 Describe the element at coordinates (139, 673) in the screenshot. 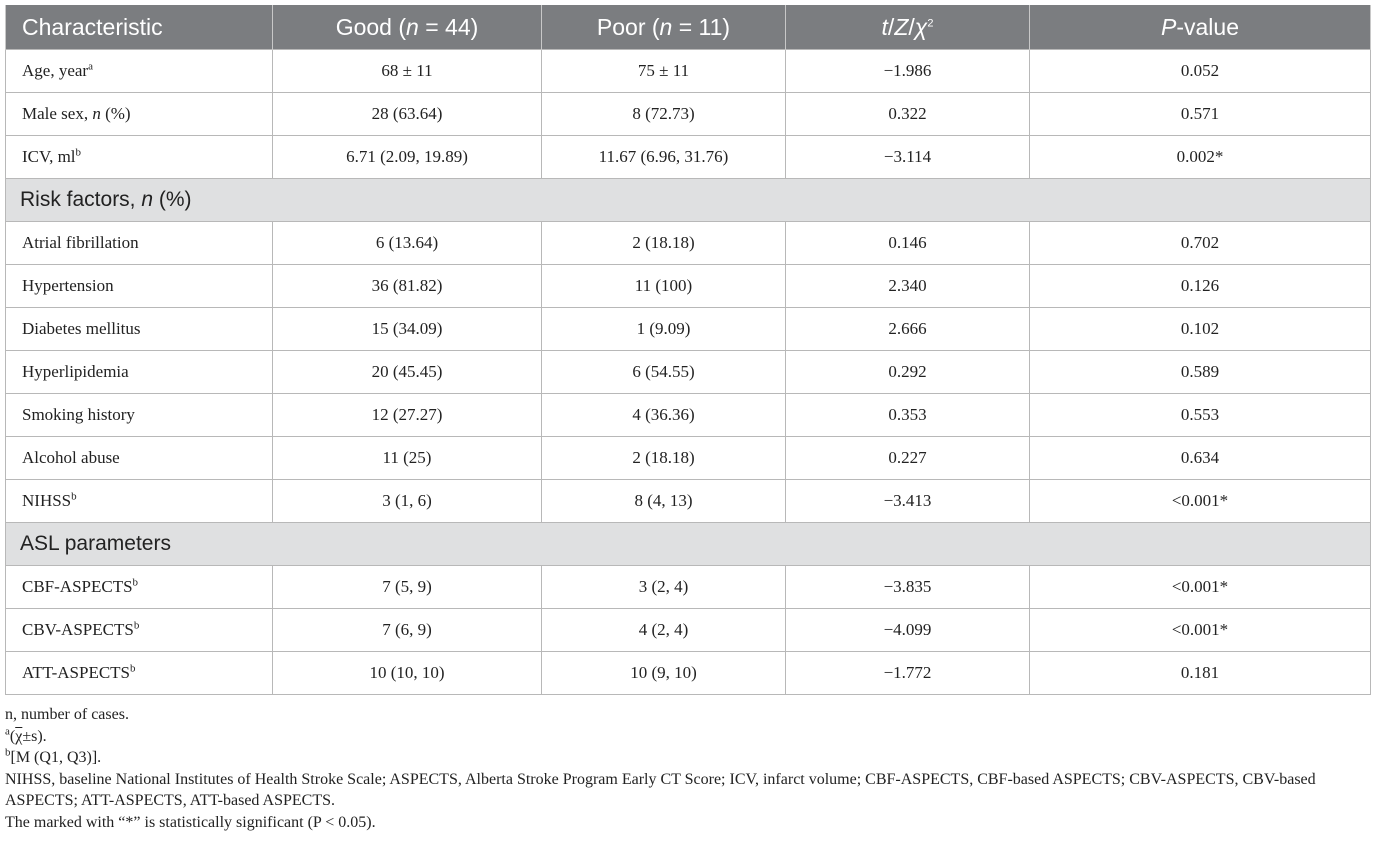

I see `row-label: ATT-ASPECTSb` at that location.